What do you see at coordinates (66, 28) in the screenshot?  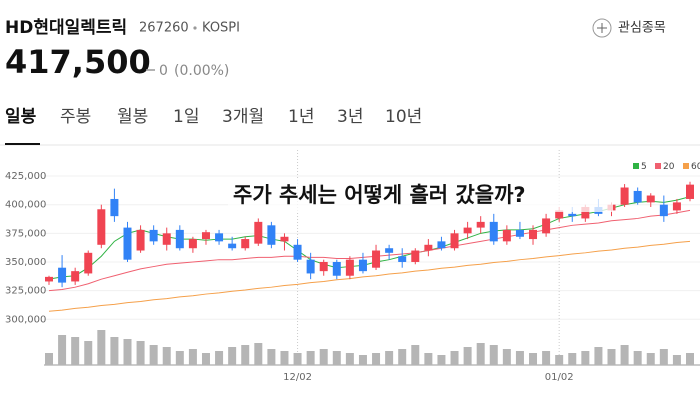 I see `stock-name: HD현대일렉트릭` at bounding box center [66, 28].